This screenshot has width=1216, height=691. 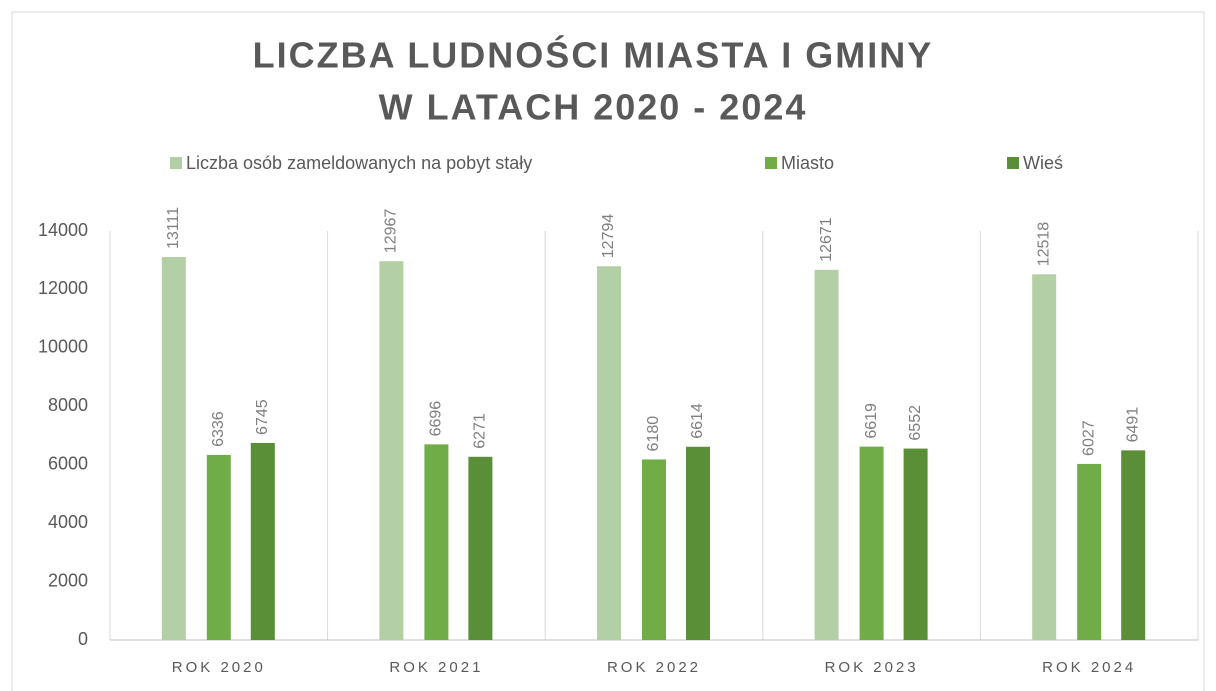 What do you see at coordinates (1088, 438) in the screenshot?
I see `data-label: 6027` at bounding box center [1088, 438].